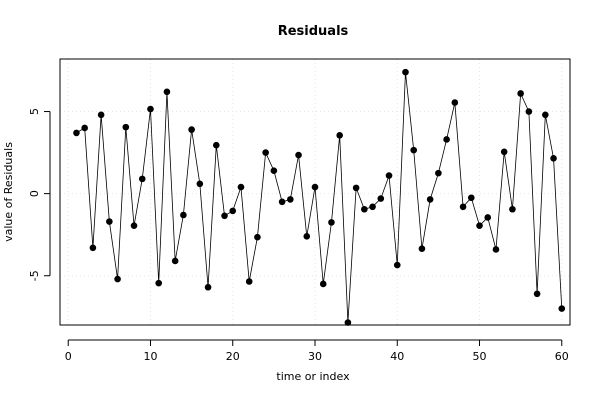 This screenshot has height=400, width=599. Describe the element at coordinates (8, 192) in the screenshot. I see `y-axis-label: value of Residuals` at that location.